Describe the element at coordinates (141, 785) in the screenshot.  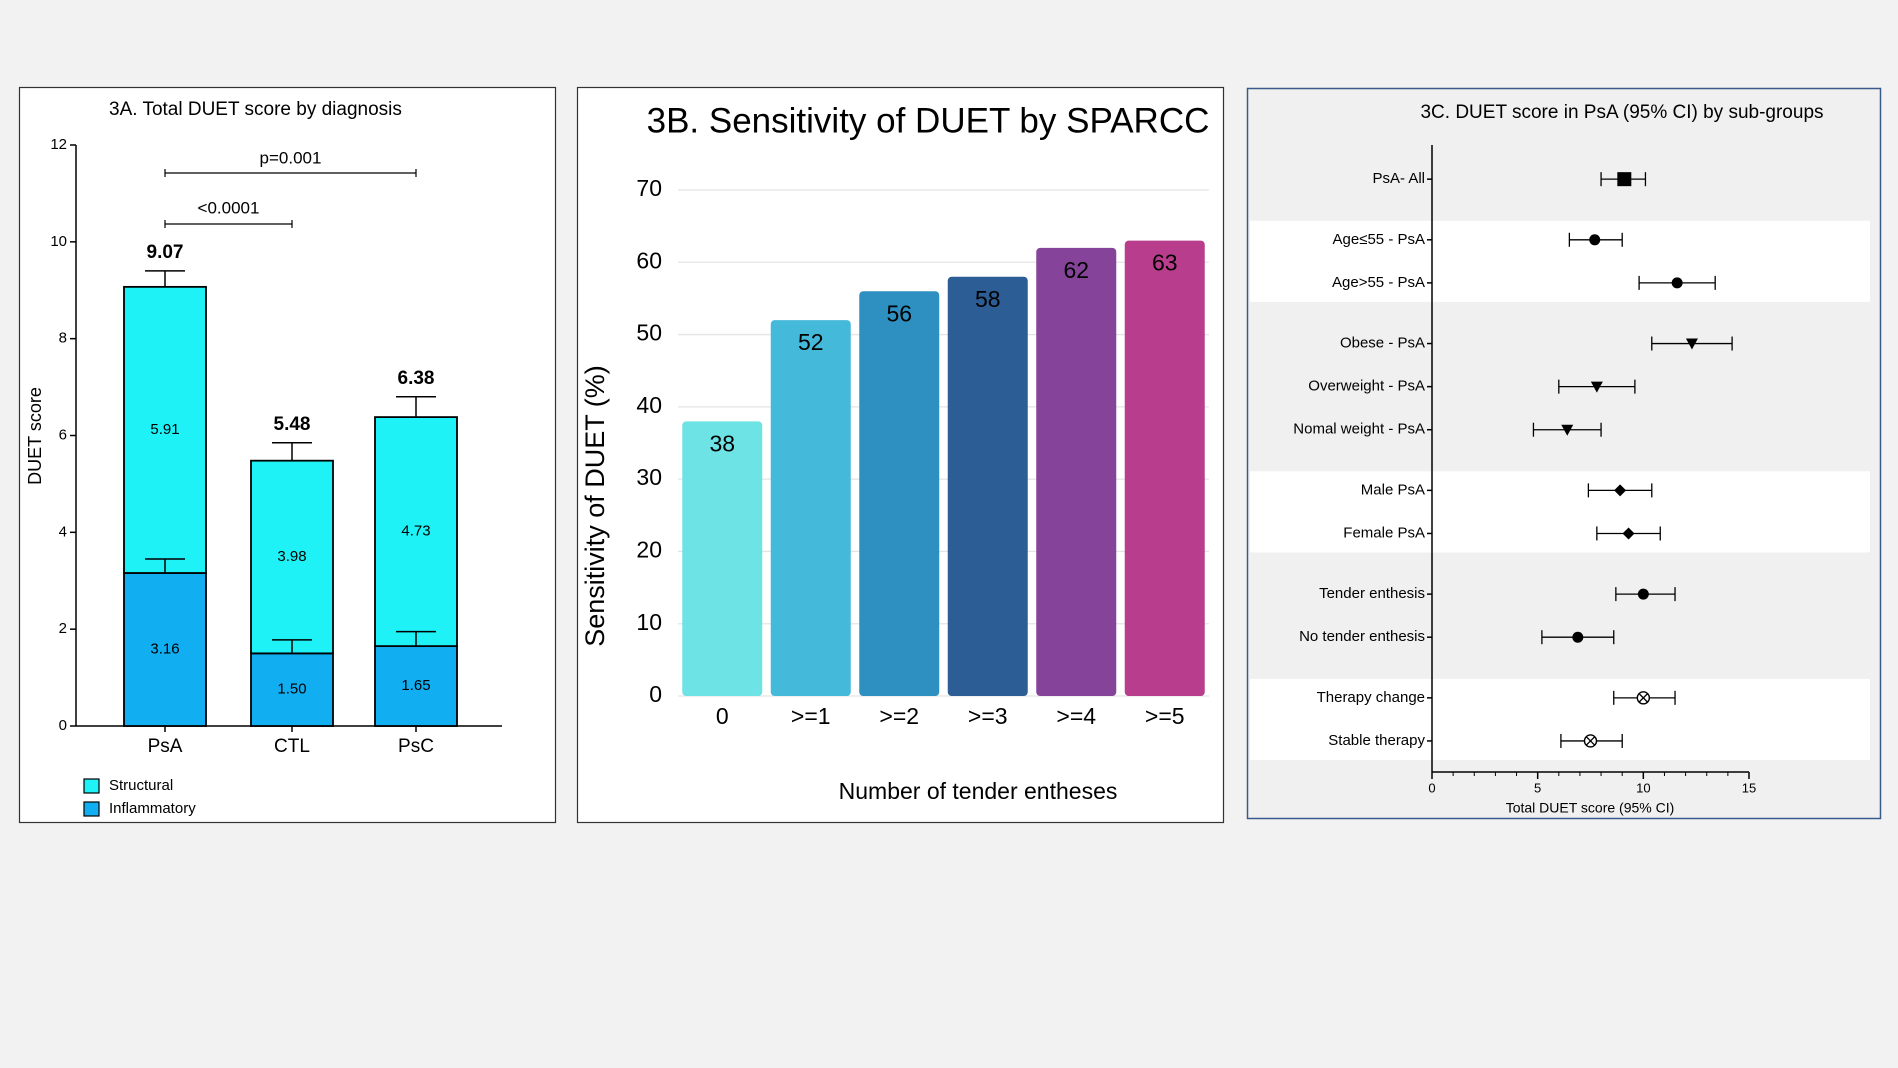
I see `legend-label: Structural` at that location.